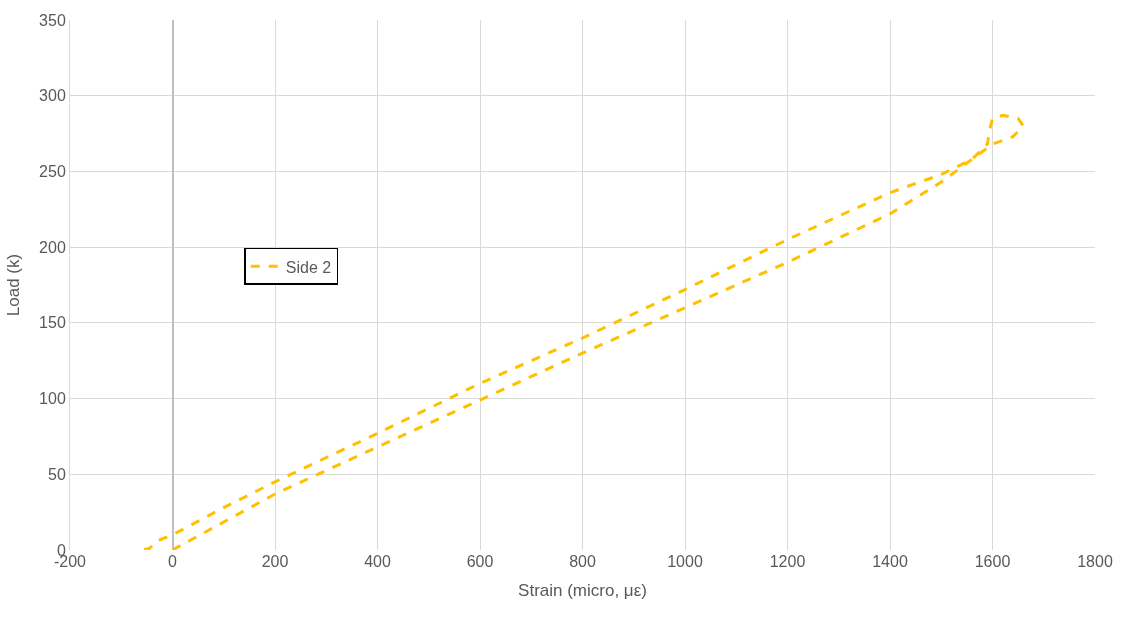 This screenshot has width=1125, height=620. Describe the element at coordinates (52, 20) in the screenshot. I see `y-tick-label: 350` at that location.